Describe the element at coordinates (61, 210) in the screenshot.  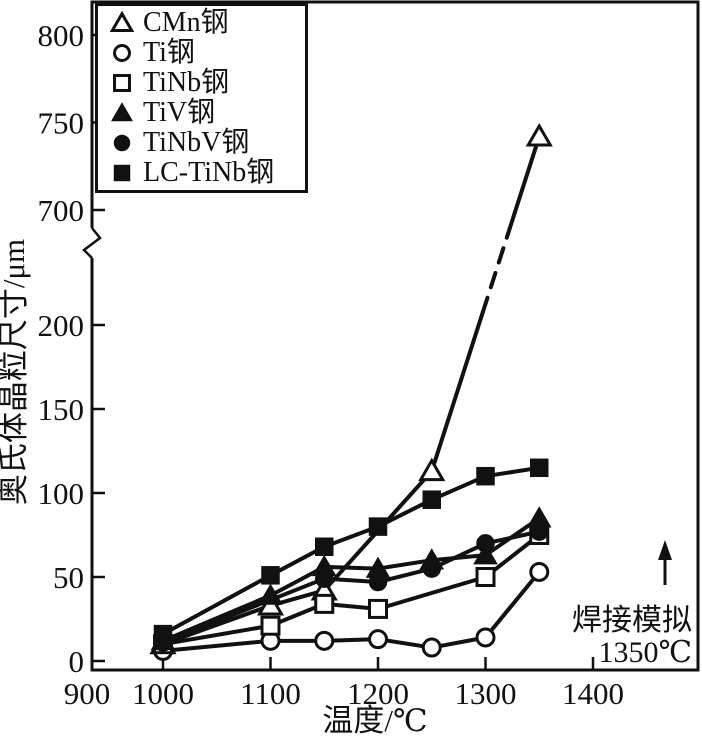
I see `y-tick-label: 700` at that location.